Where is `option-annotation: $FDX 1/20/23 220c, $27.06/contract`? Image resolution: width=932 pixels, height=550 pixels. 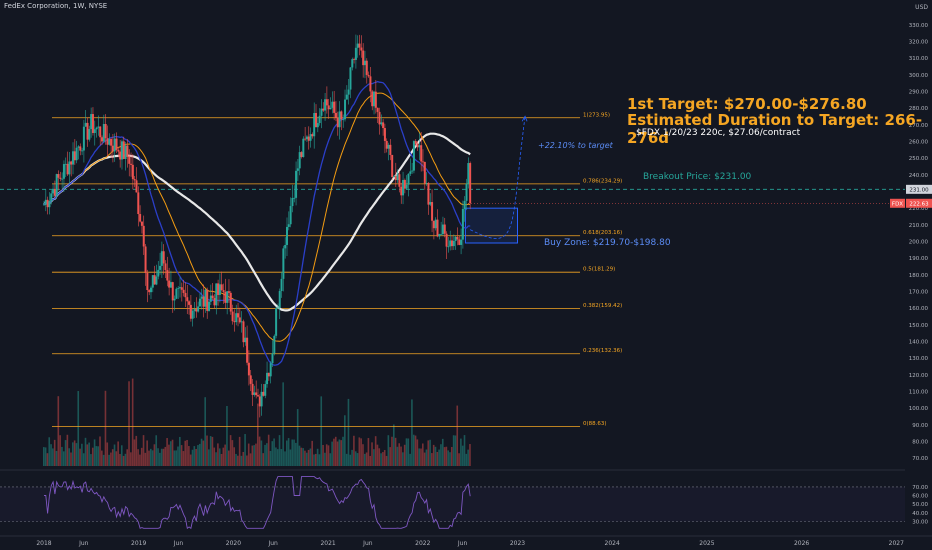 option-annotation: $FDX 1/20/23 220c, $27.06/contract is located at coordinates (718, 133).